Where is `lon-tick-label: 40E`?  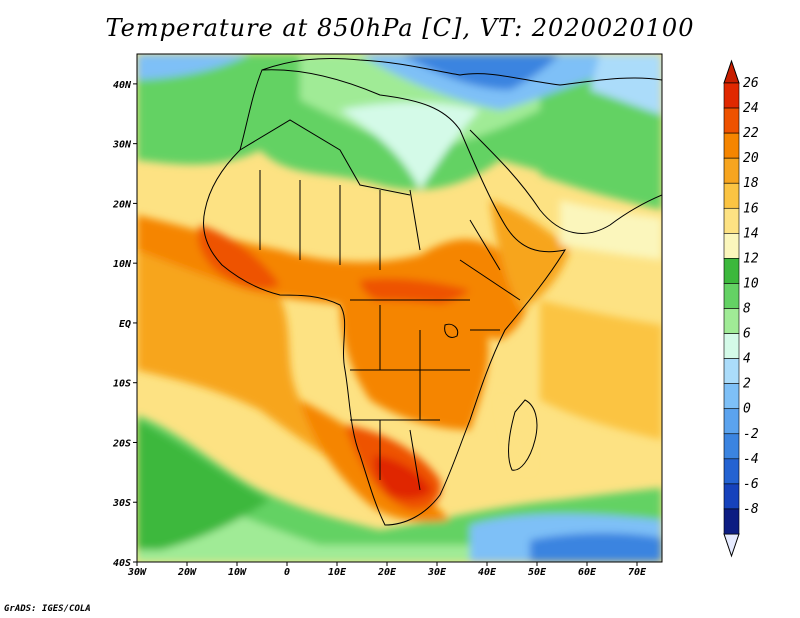
lon-tick-label: 40E is located at coordinates (487, 572).